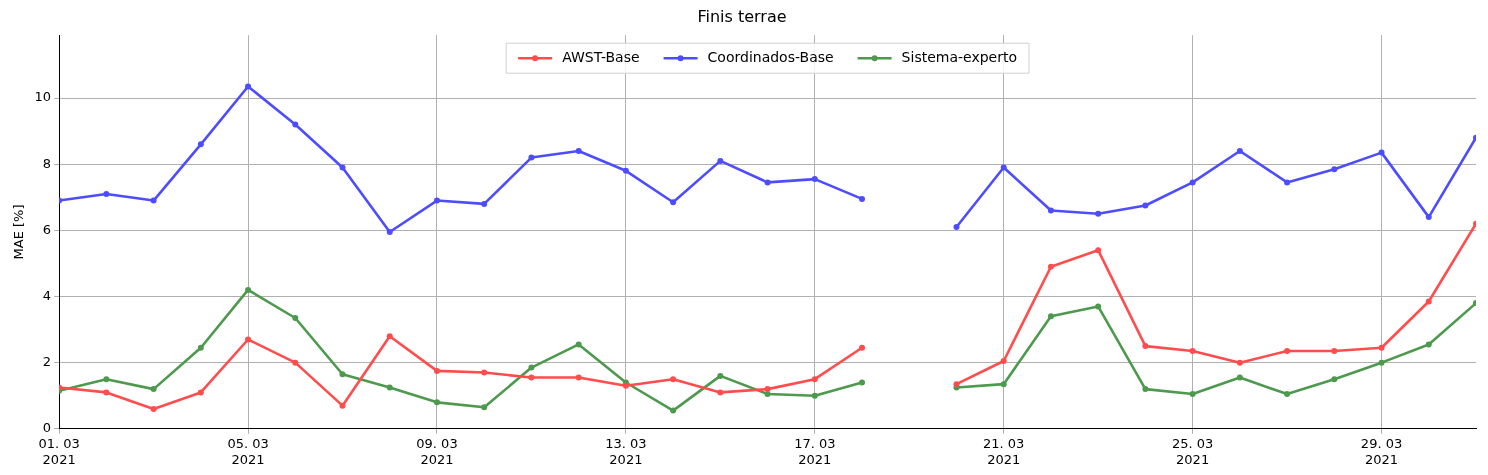 The width and height of the screenshot is (1488, 475). Describe the element at coordinates (47, 362) in the screenshot. I see `y-tick-label: 2` at that location.